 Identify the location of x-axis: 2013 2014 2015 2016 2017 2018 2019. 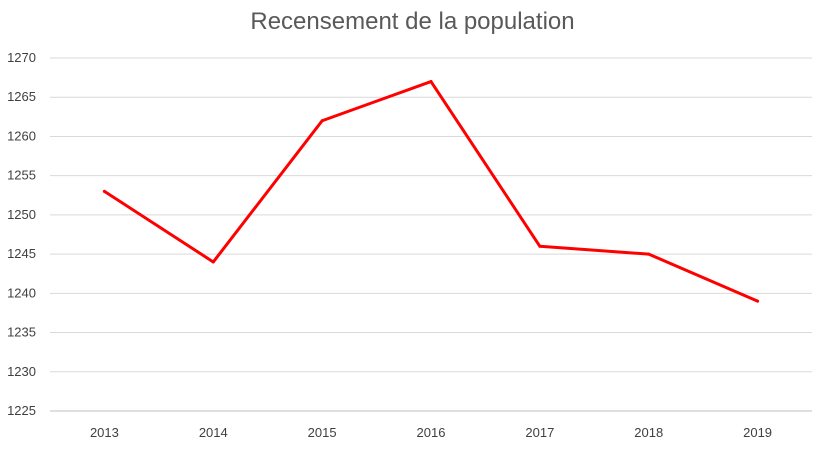
(431, 432).